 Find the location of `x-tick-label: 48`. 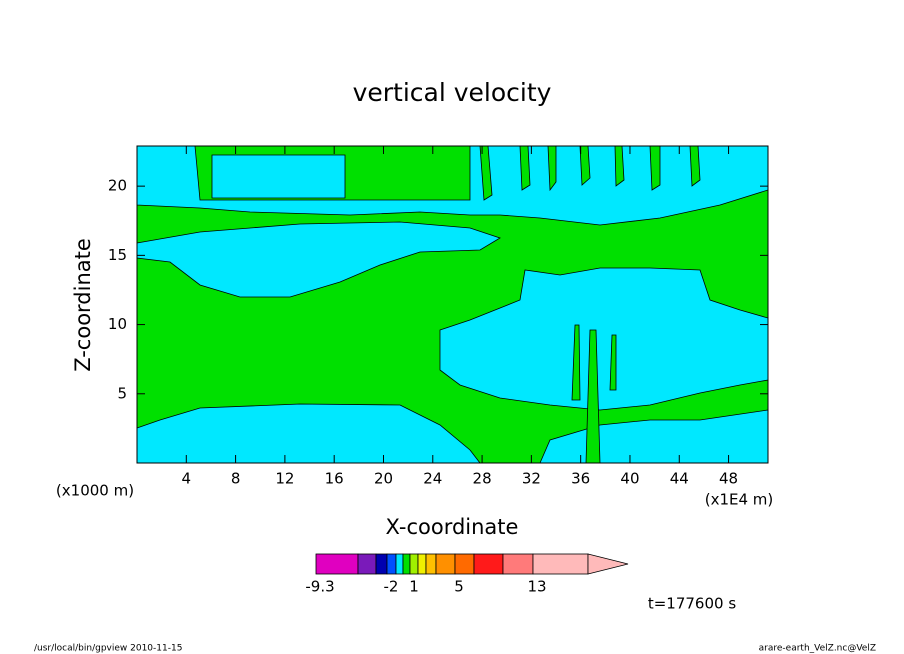

x-tick-label: 48 is located at coordinates (728, 479).